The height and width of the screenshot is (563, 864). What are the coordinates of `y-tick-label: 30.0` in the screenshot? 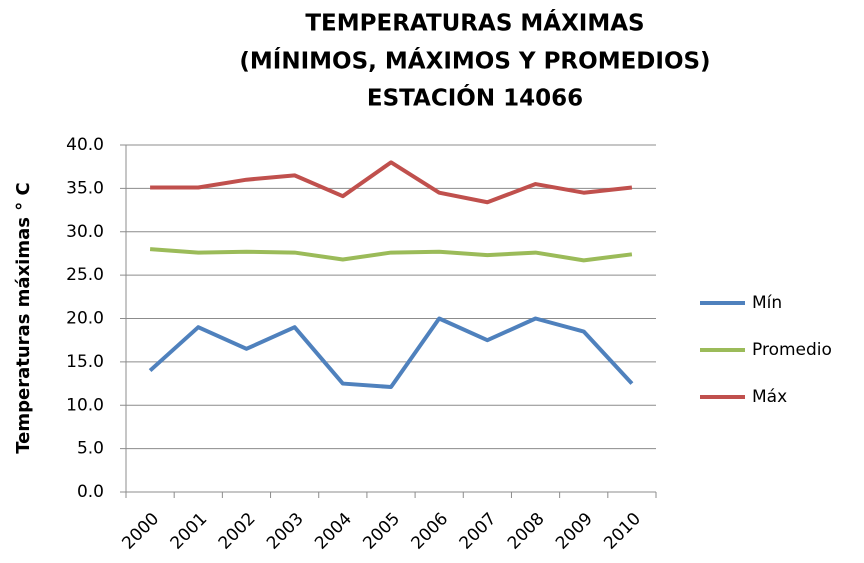 It's located at (85, 232).